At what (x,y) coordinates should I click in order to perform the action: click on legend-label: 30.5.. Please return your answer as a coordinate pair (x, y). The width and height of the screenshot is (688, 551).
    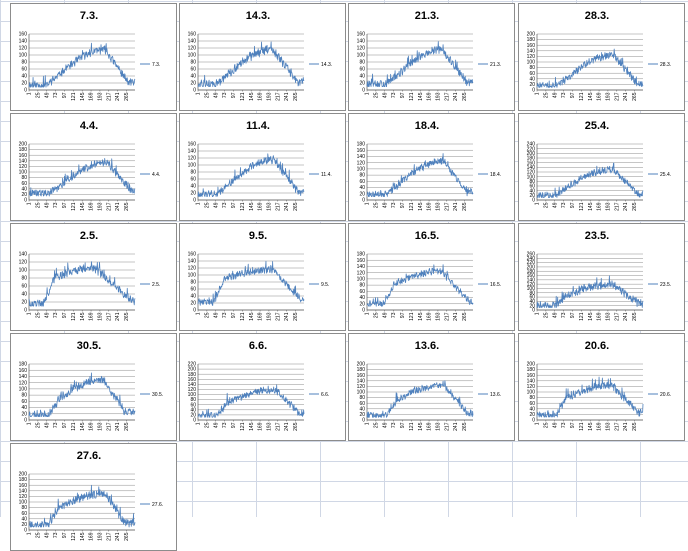
    Looking at the image, I should click on (157, 395).